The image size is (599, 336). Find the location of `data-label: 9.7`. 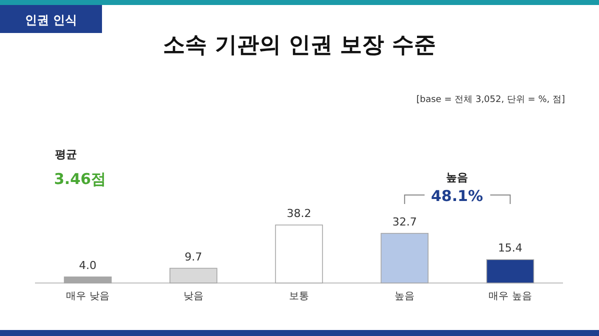

data-label: 9.7 is located at coordinates (193, 257).